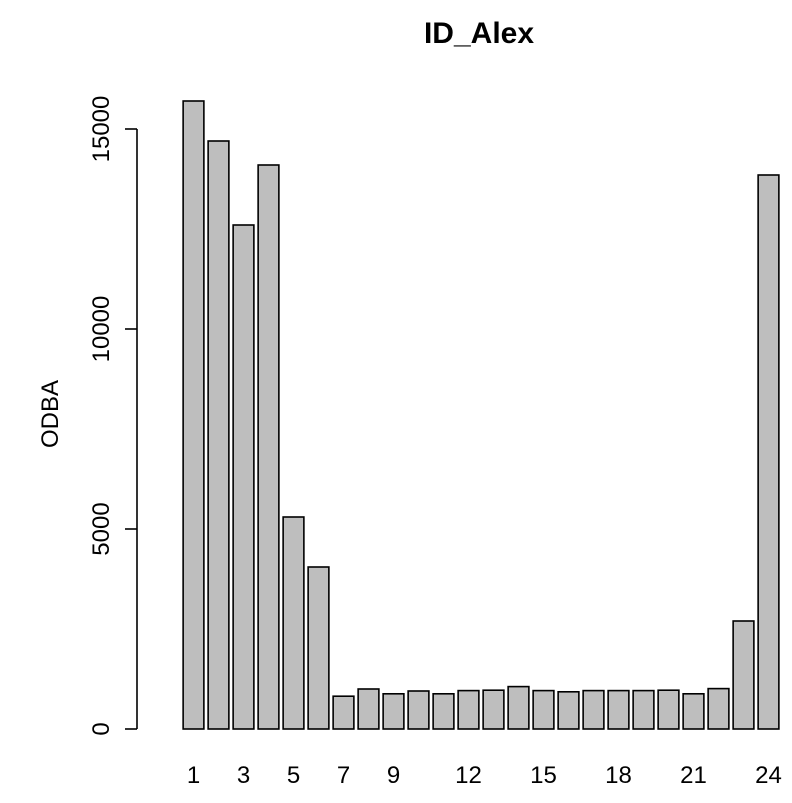  What do you see at coordinates (768, 775) in the screenshot?
I see `x-tick-label-24: 24` at bounding box center [768, 775].